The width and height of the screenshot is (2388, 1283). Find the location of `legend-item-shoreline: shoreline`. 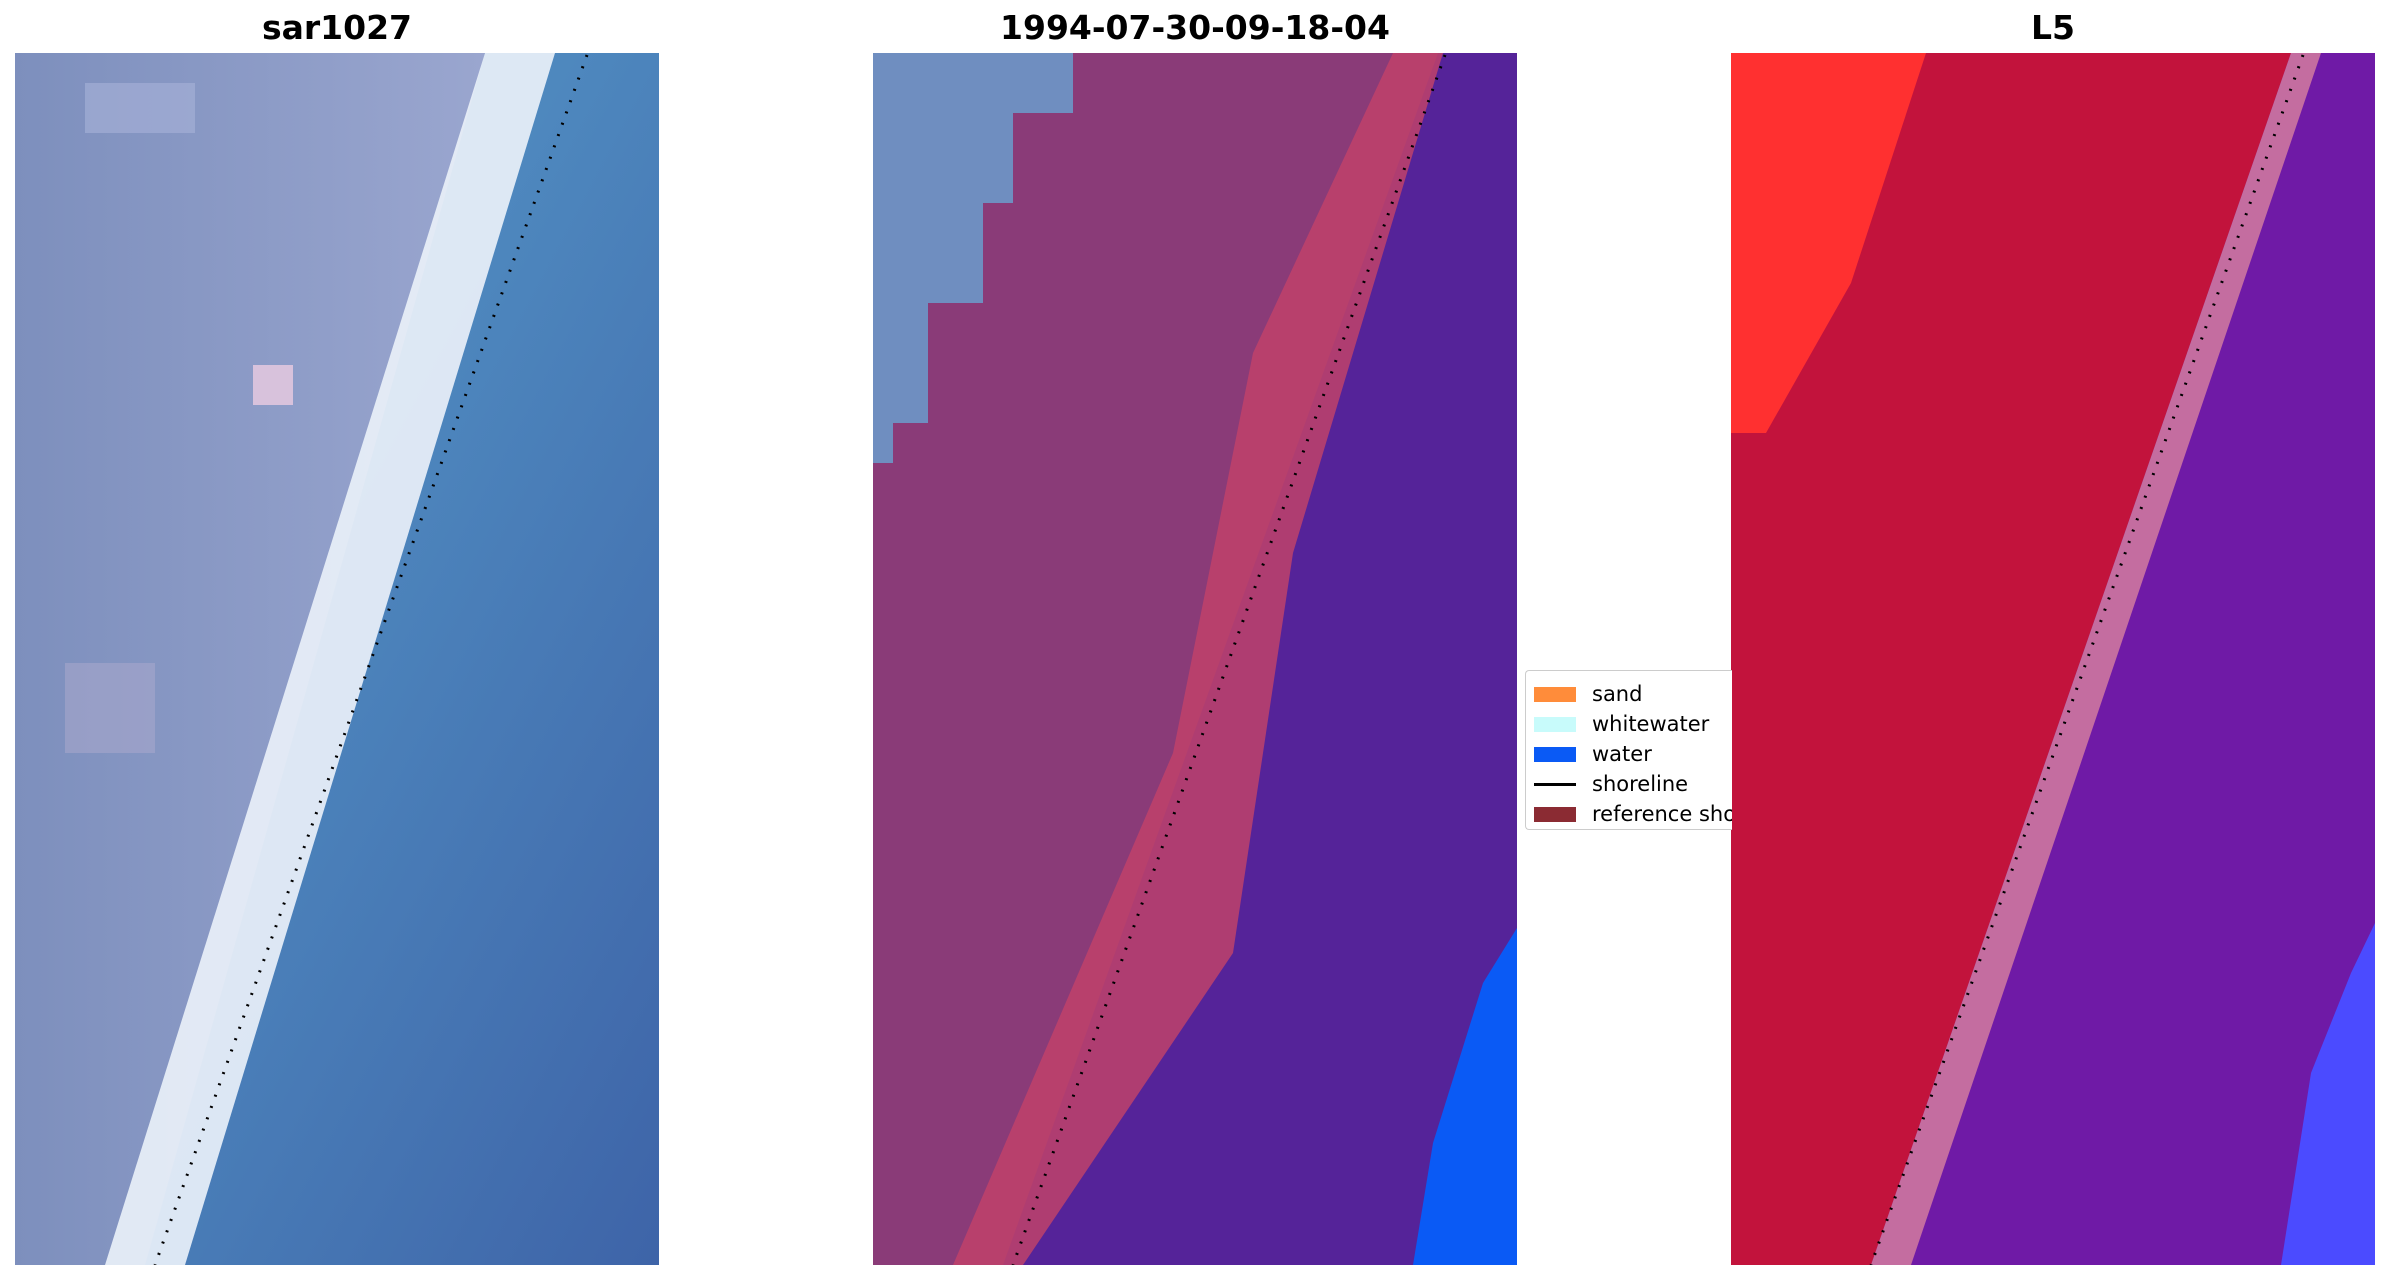

legend-item-shoreline: shoreline is located at coordinates (1611, 784).